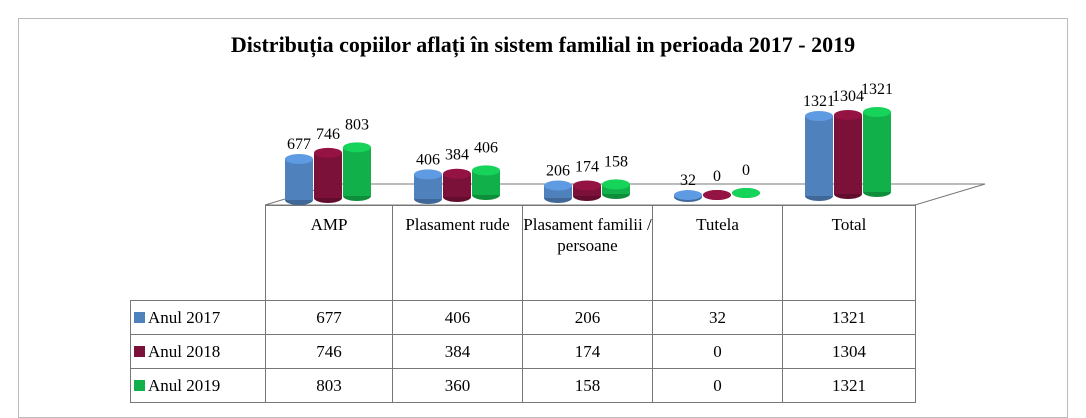 This screenshot has width=1086, height=418. Describe the element at coordinates (357, 124) in the screenshot. I see `data-label: 803` at that location.